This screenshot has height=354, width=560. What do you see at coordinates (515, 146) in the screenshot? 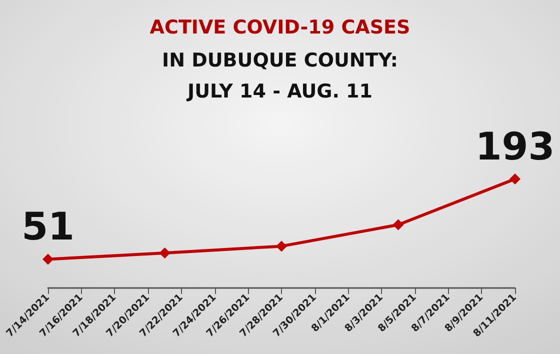
I see `data-label: 193` at bounding box center [515, 146].